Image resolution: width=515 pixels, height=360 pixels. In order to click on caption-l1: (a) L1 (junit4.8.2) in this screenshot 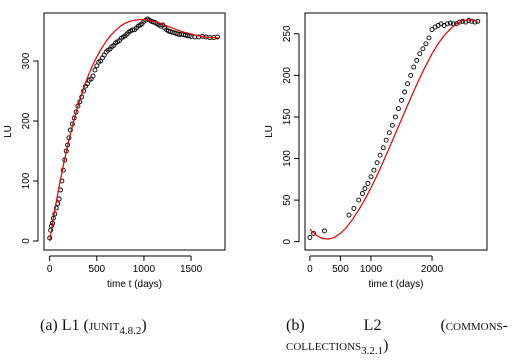, I will do `click(93, 327)`.